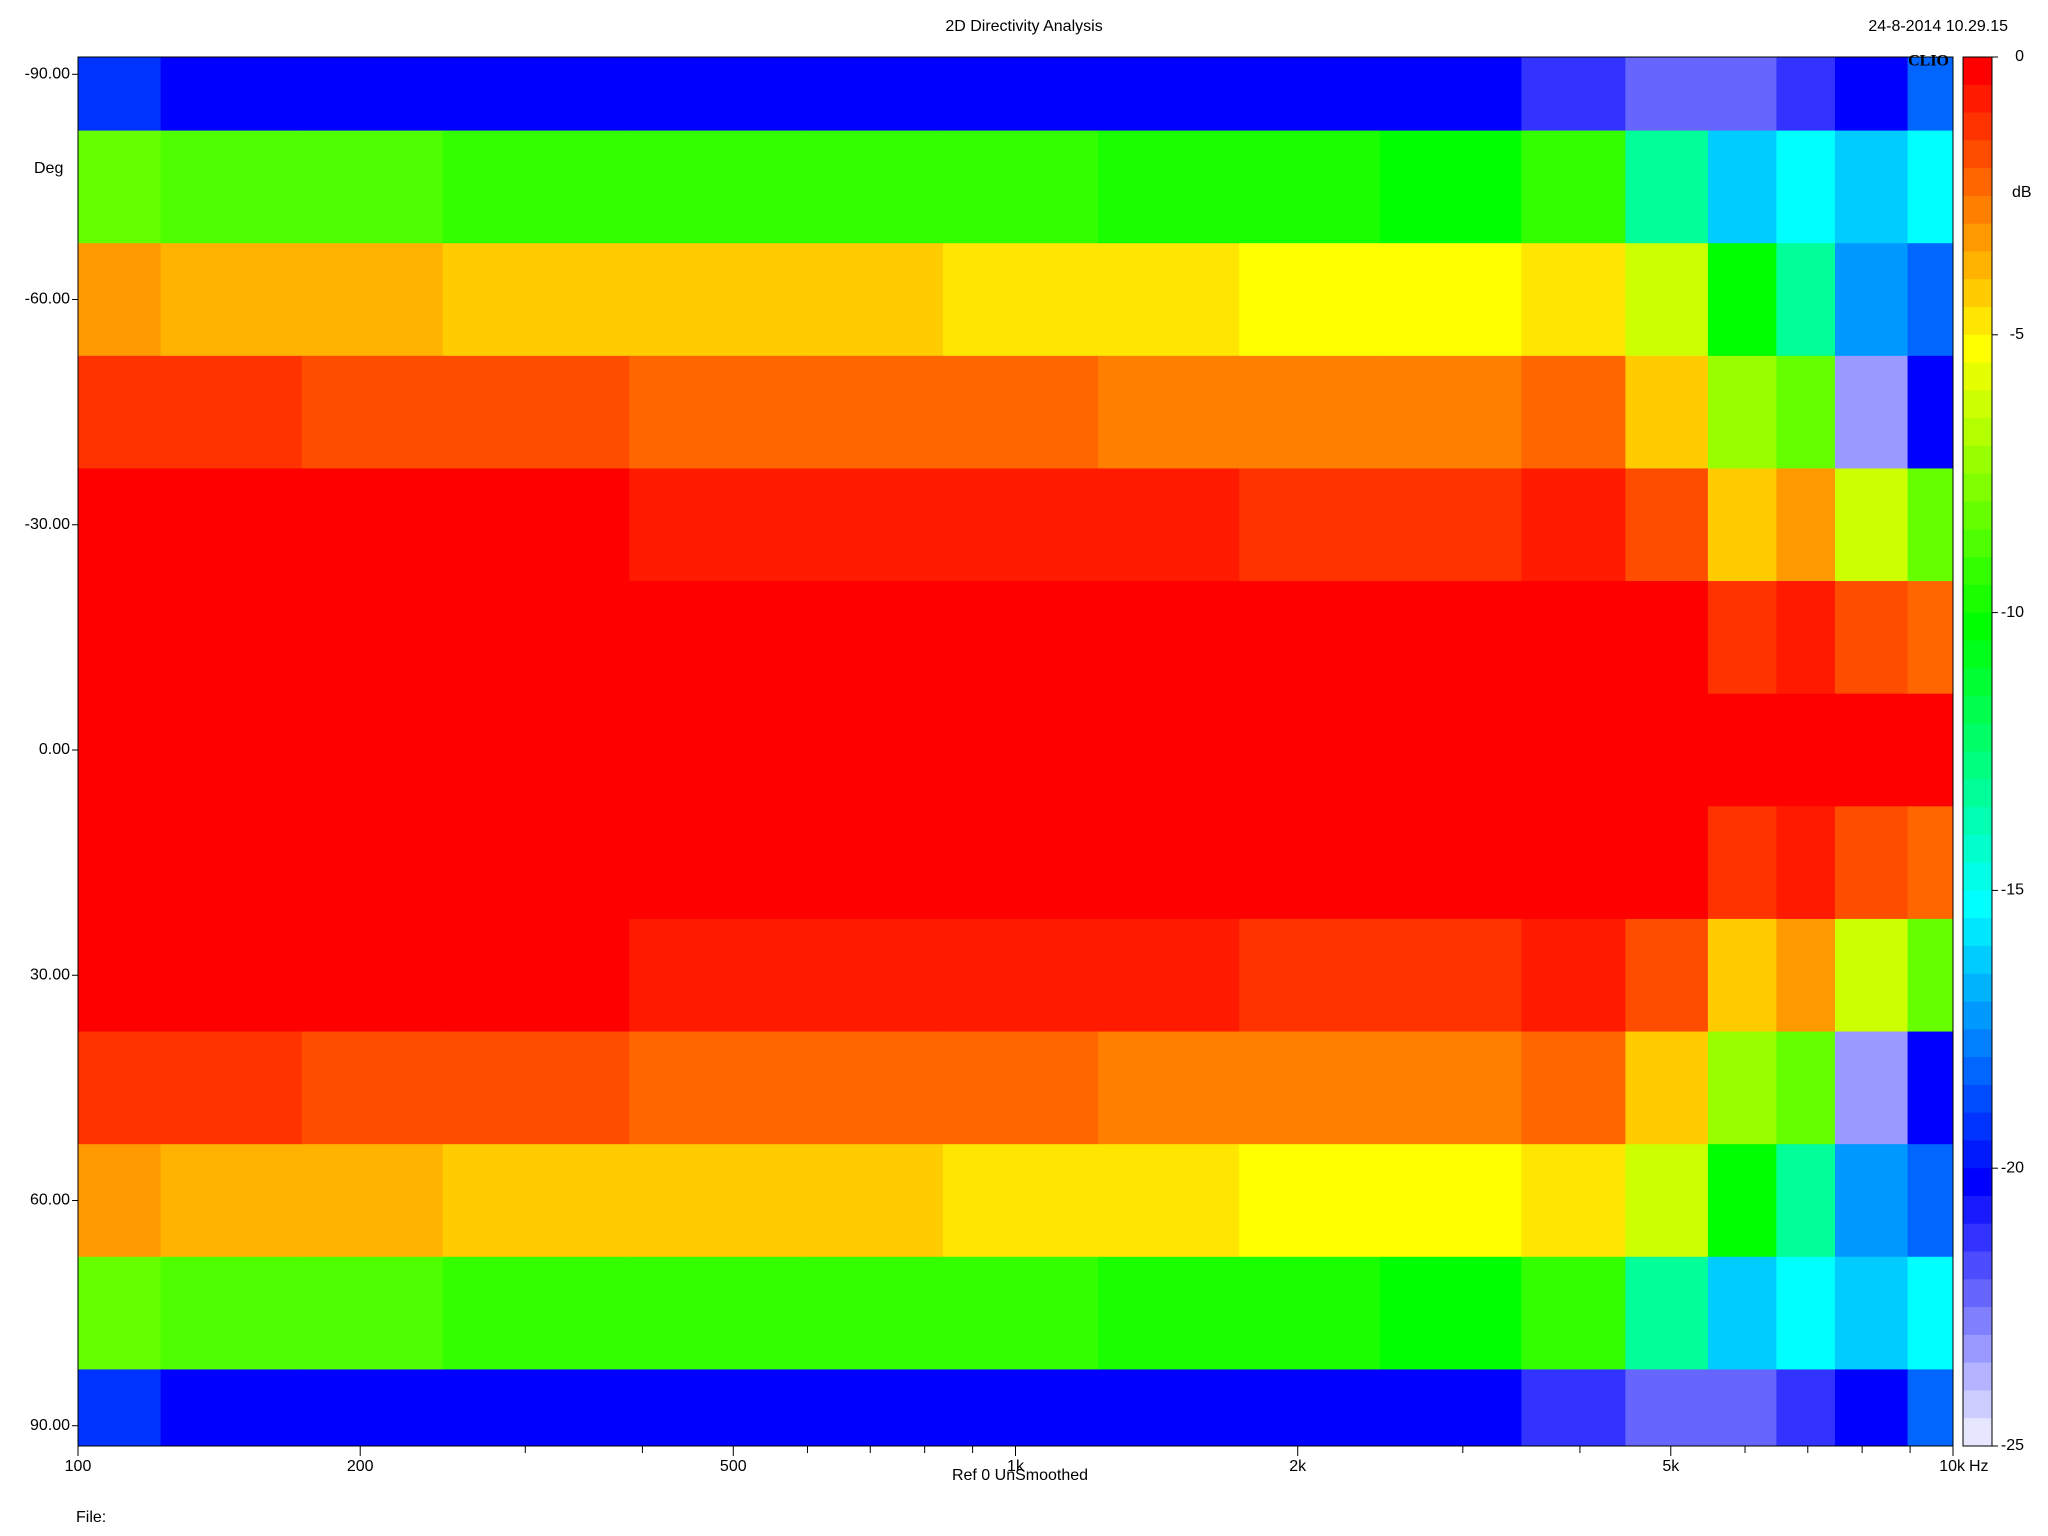 The image size is (2048, 1536). What do you see at coordinates (1298, 1466) in the screenshot?
I see `x-tick-label: 2k` at bounding box center [1298, 1466].